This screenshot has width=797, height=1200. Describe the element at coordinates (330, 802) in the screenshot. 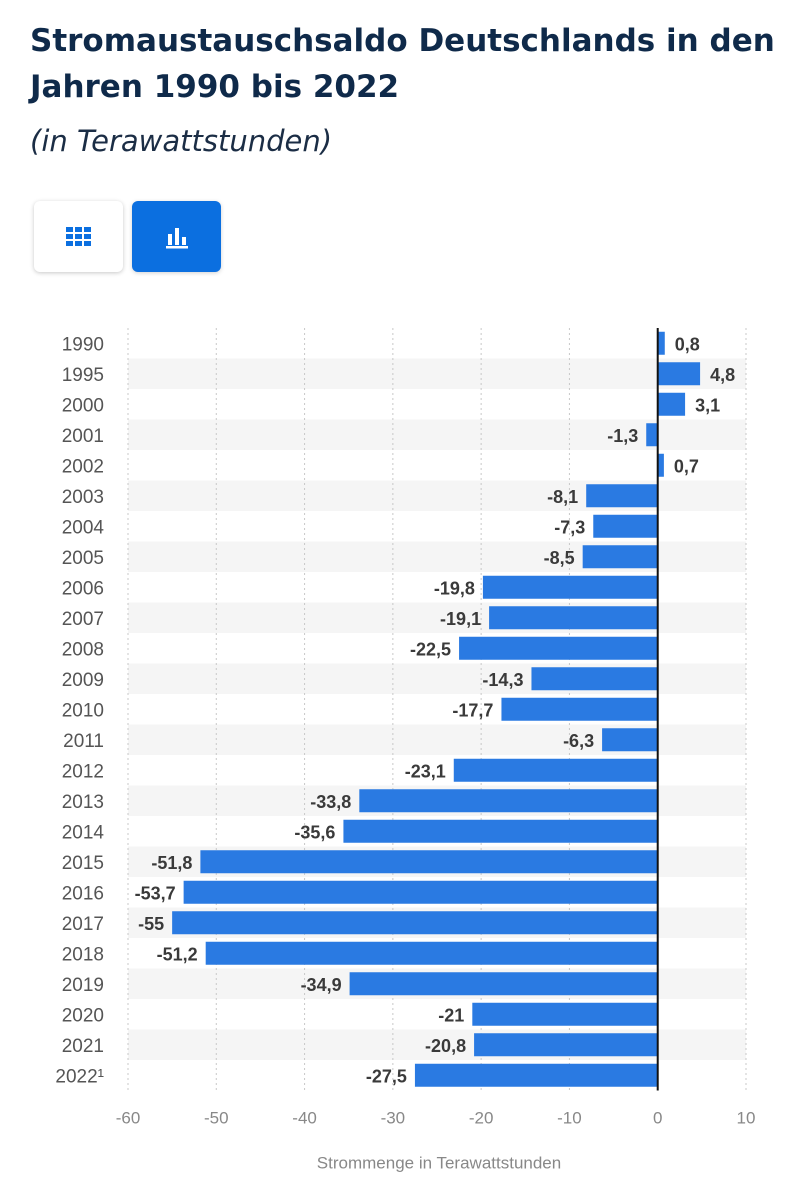

I see `value-label: -33,8` at that location.